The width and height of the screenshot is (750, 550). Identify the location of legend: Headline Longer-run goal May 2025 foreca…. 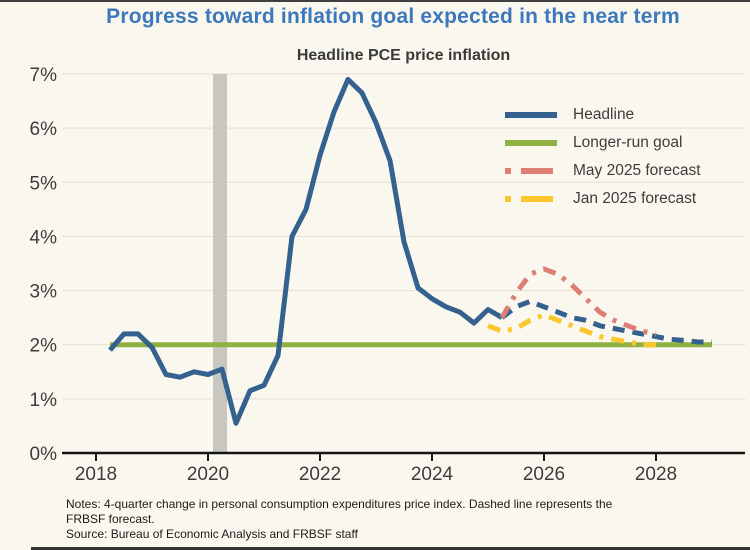
(603, 157).